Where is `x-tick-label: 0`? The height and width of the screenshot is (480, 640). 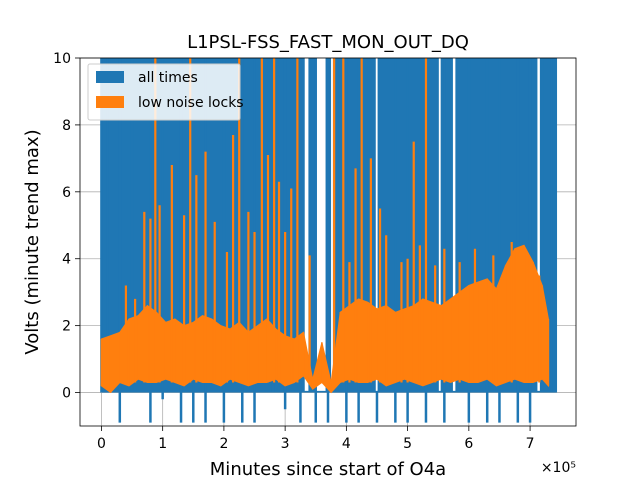
x-tick-label: 0 is located at coordinates (101, 444).